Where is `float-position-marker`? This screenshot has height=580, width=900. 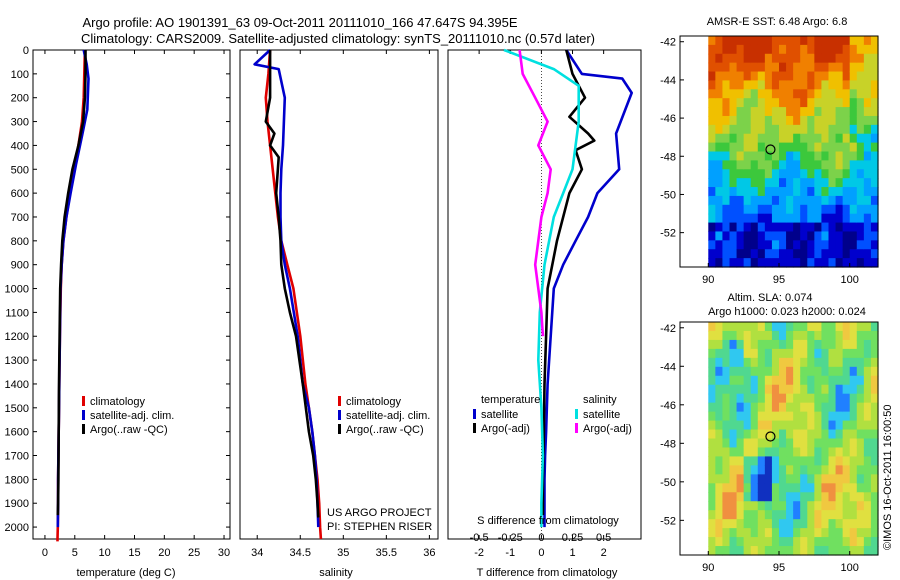 float-position-marker is located at coordinates (770, 436).